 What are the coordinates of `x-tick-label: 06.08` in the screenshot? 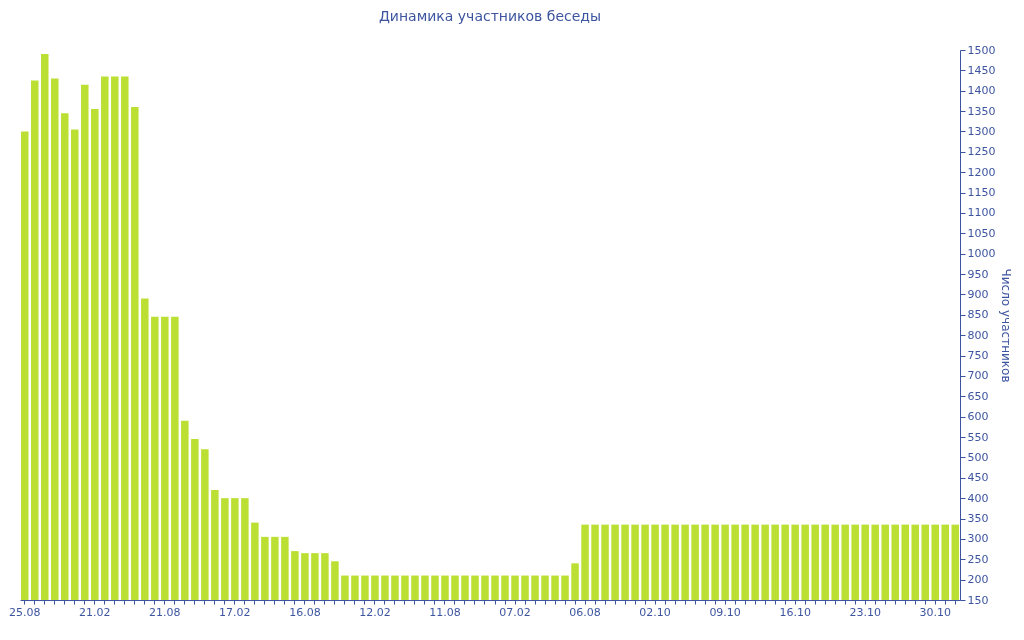 It's located at (585, 612).